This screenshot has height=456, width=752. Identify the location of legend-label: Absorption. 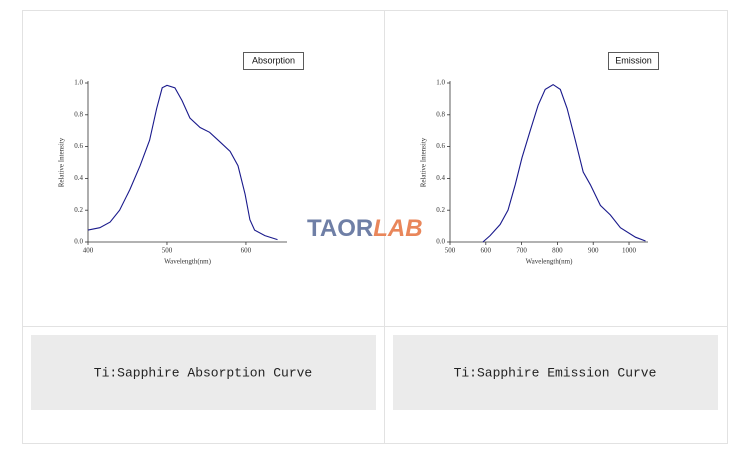
(273, 60).